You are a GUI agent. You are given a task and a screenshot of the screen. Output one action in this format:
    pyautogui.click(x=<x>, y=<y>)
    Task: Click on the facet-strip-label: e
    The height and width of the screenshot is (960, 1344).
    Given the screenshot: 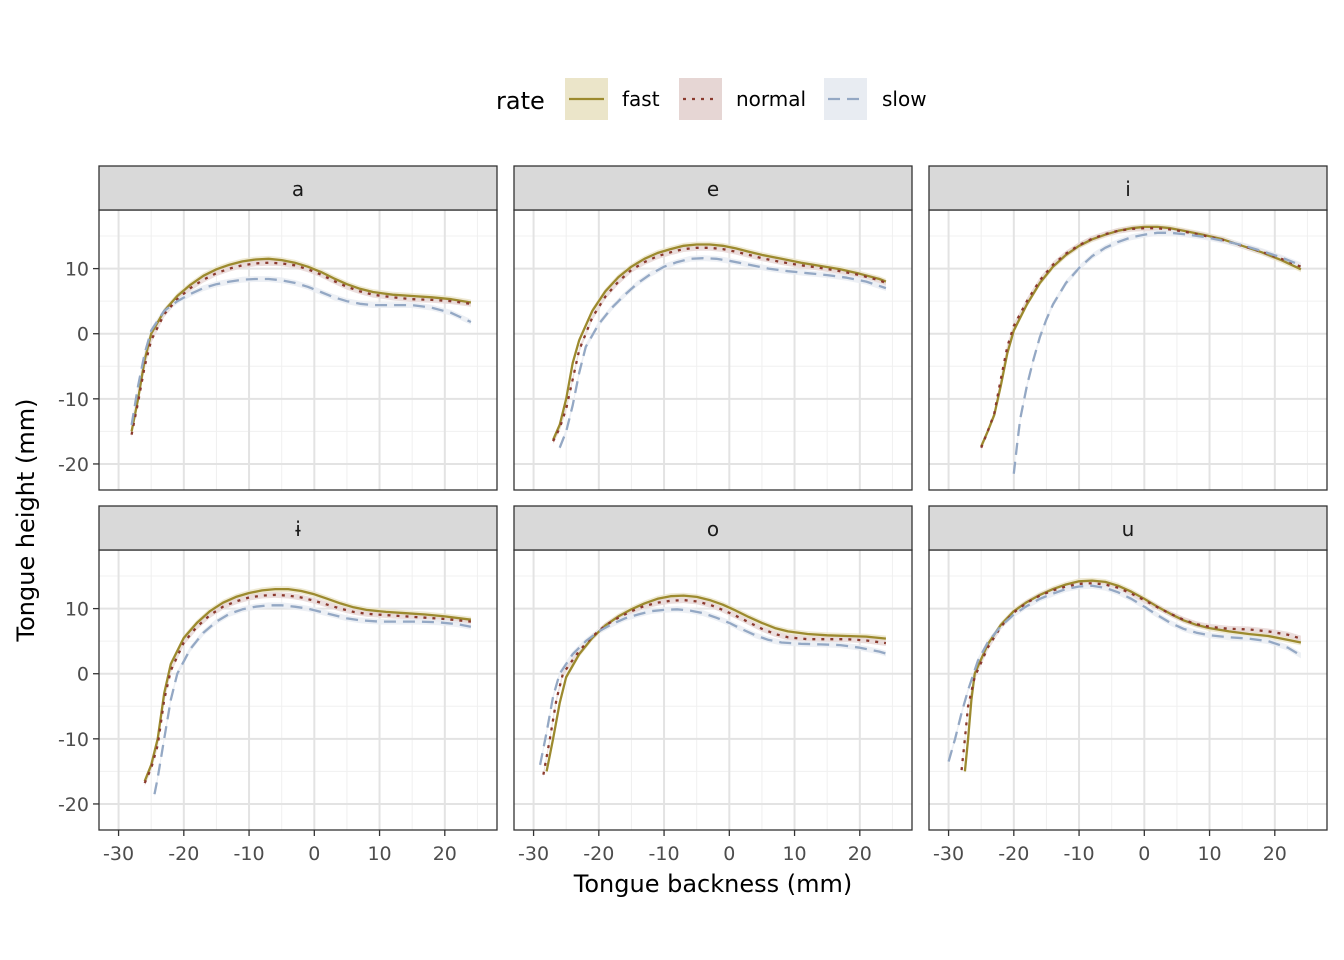 What is the action you would take?
    pyautogui.click(x=713, y=189)
    